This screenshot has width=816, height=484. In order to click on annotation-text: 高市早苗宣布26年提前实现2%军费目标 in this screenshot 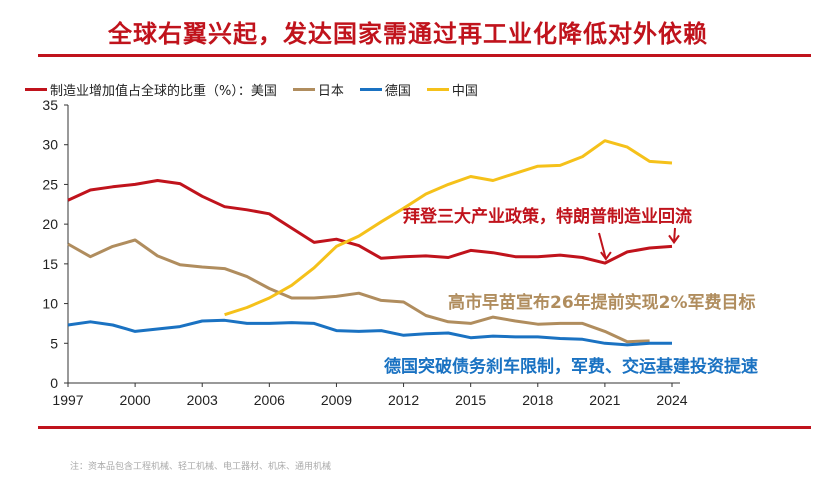, I will do `click(602, 302)`.